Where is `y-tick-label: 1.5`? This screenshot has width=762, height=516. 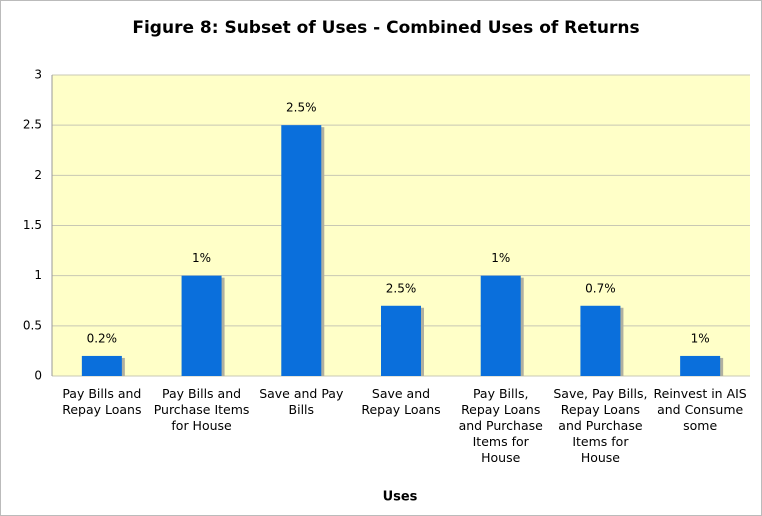 y-tick-label: 1.5 is located at coordinates (32, 225).